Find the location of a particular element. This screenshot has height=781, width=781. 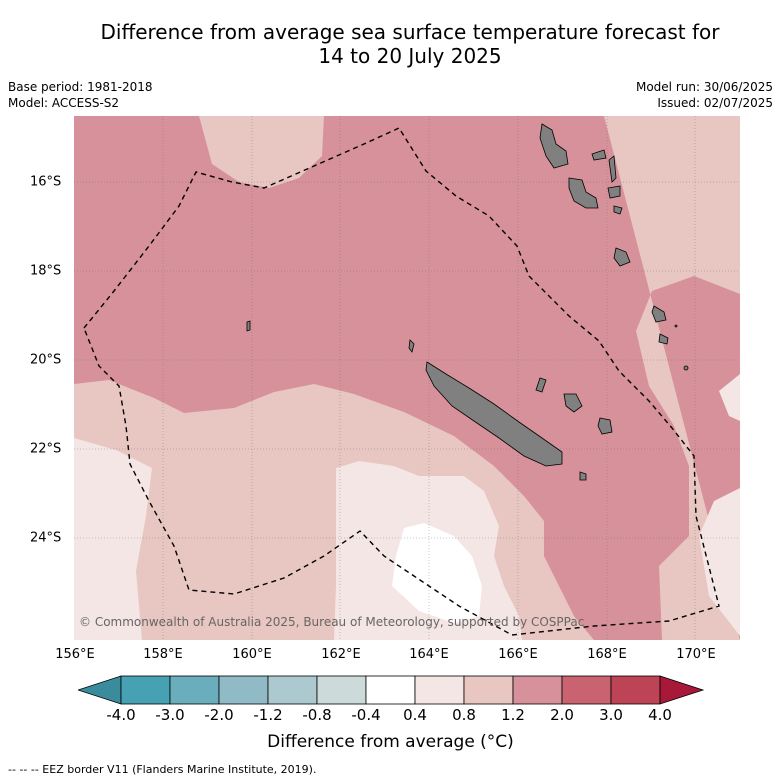

colorbar-tick-label: -4.0 is located at coordinates (121, 715).